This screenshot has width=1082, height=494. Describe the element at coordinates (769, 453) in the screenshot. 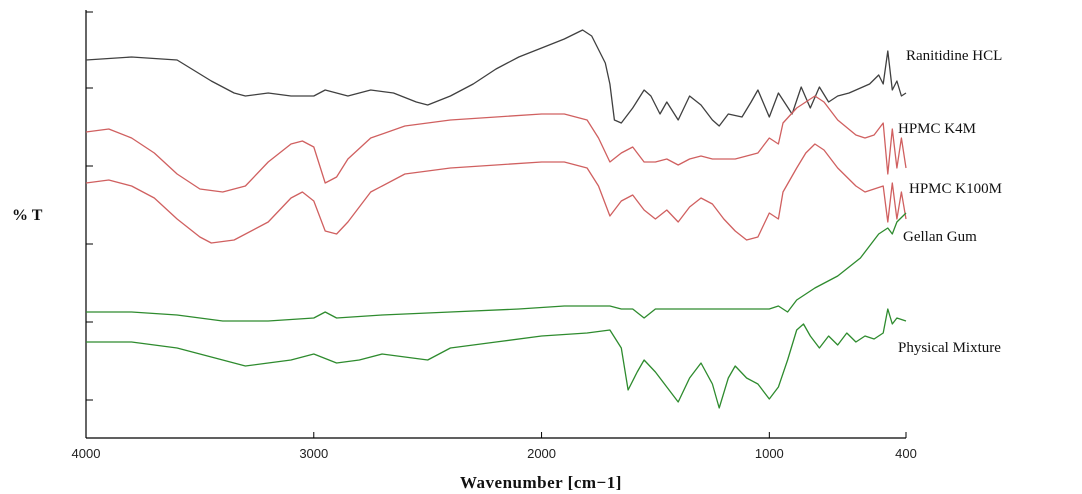

I see `x-tick-label: 1000` at that location.